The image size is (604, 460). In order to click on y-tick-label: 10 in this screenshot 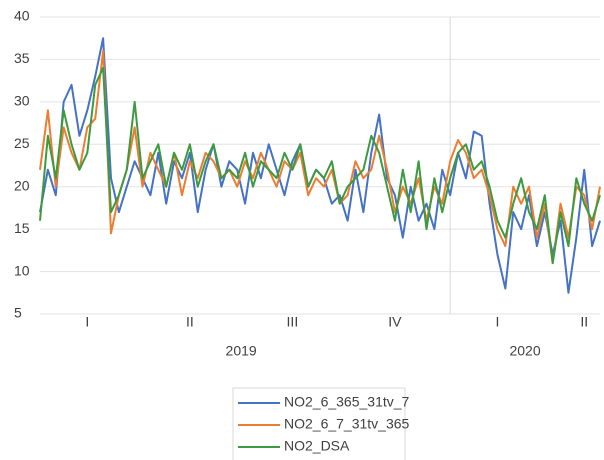, I will do `click(22, 270)`.